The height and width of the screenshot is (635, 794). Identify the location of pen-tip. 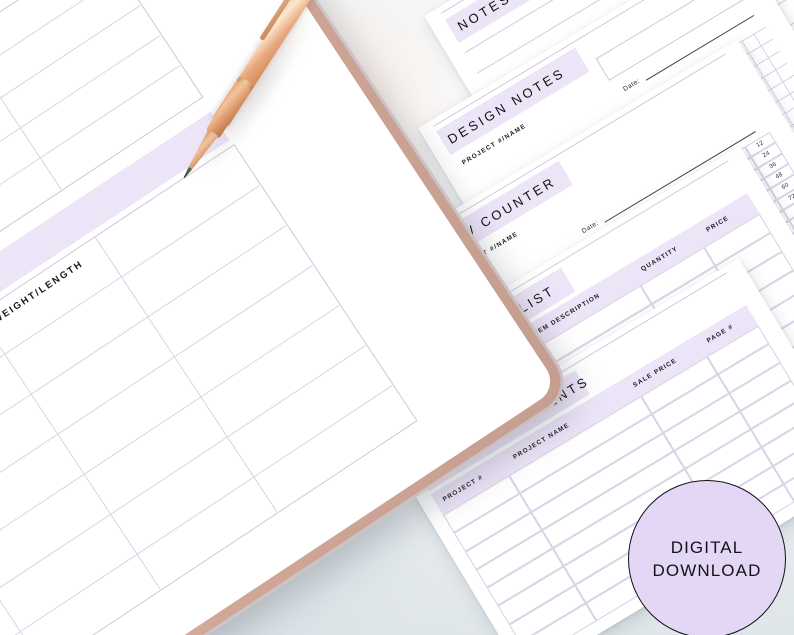
(187, 173).